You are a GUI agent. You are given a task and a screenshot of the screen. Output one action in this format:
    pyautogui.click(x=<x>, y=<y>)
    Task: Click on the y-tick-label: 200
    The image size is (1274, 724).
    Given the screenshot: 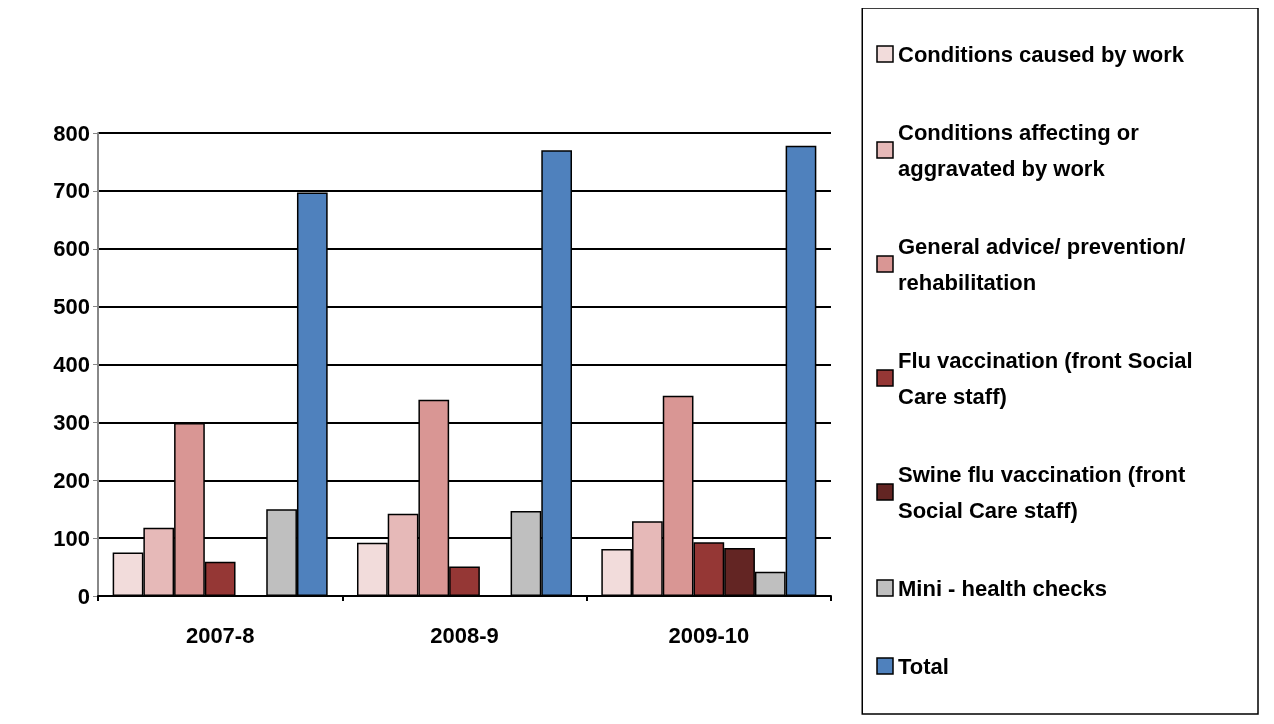 What is the action you would take?
    pyautogui.click(x=71, y=480)
    